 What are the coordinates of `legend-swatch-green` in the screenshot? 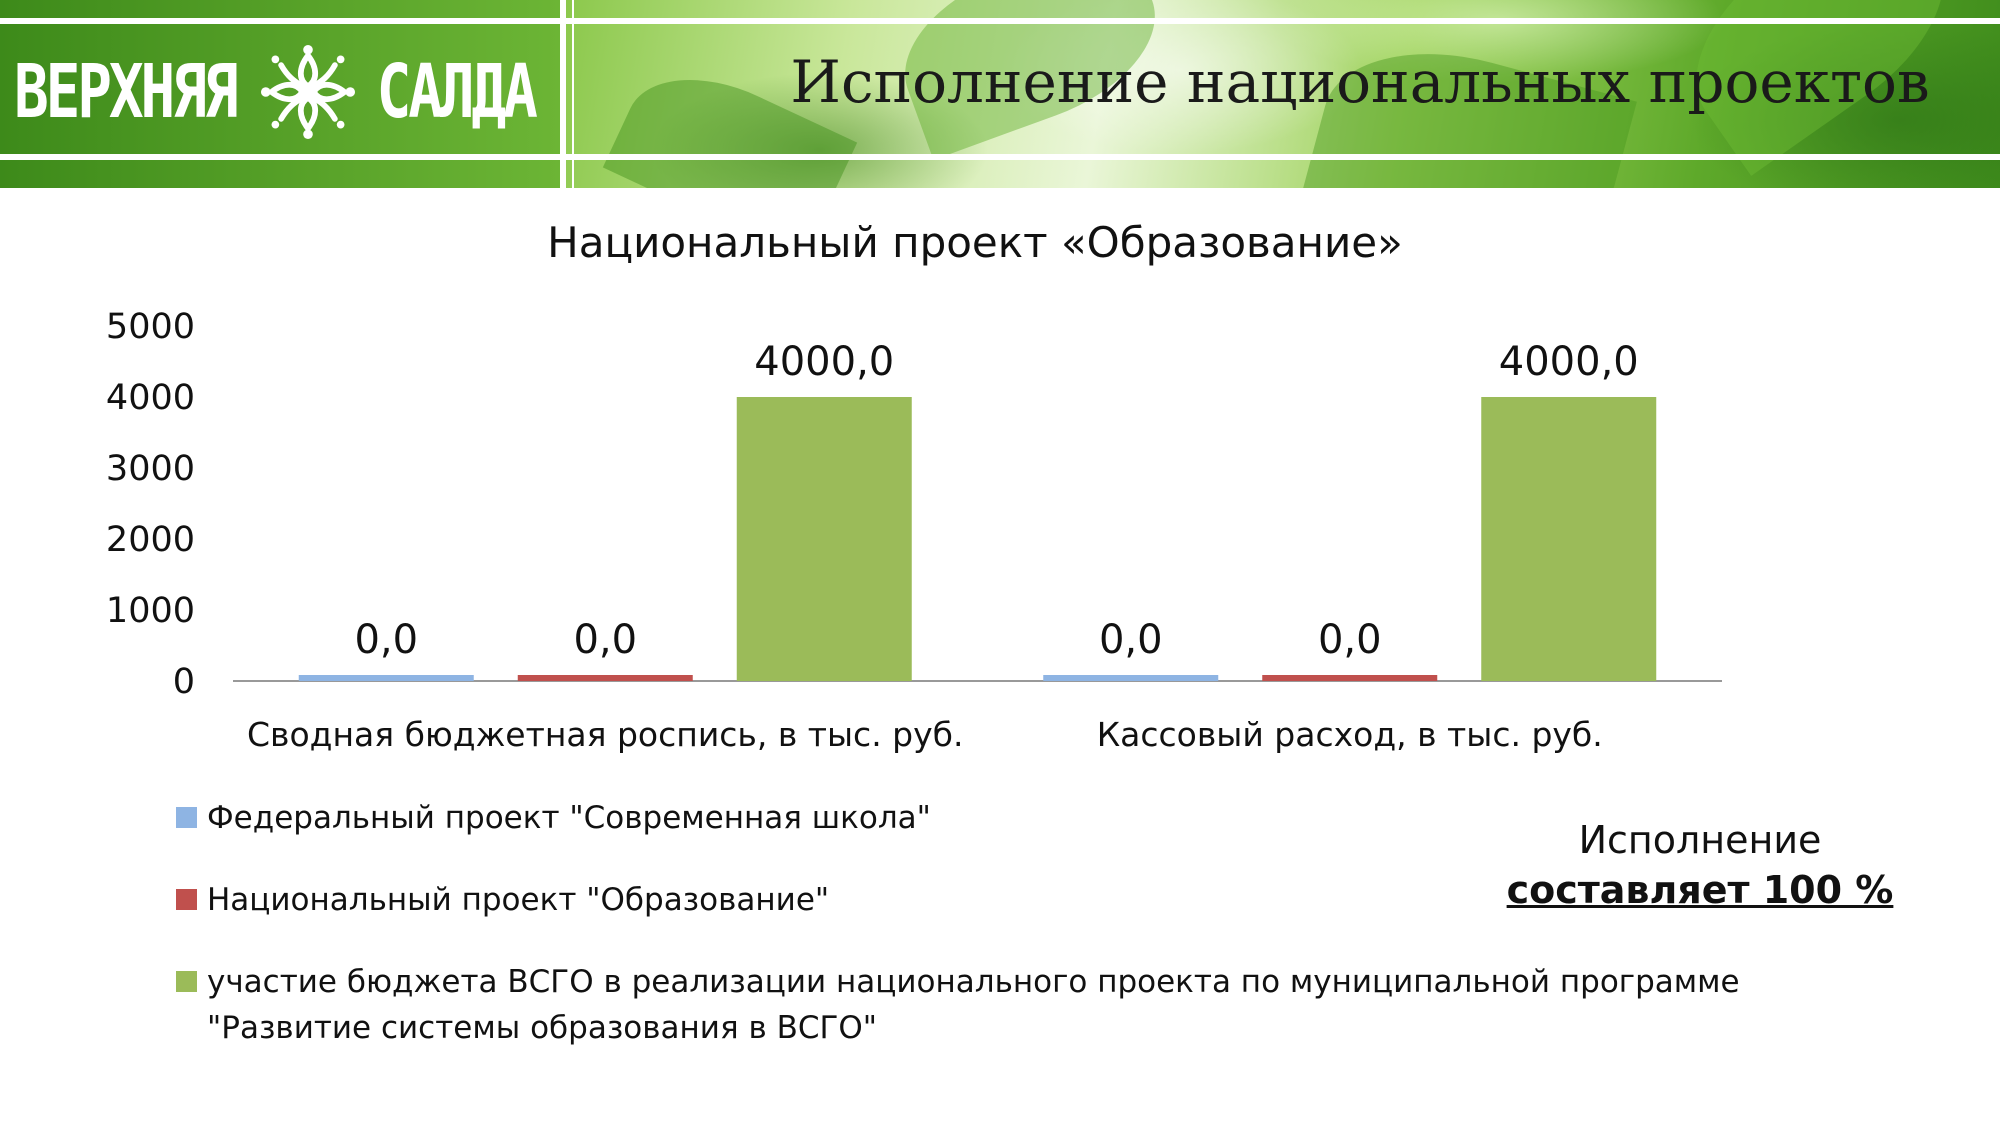 It's located at (186, 981).